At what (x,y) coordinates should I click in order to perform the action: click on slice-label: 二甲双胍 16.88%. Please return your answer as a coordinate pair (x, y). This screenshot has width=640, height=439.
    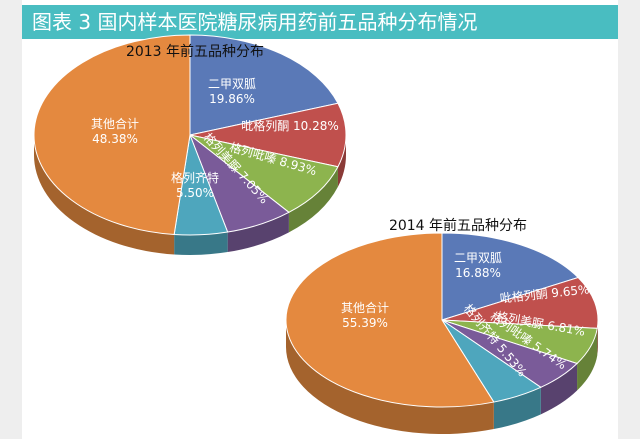
    Looking at the image, I should click on (478, 265).